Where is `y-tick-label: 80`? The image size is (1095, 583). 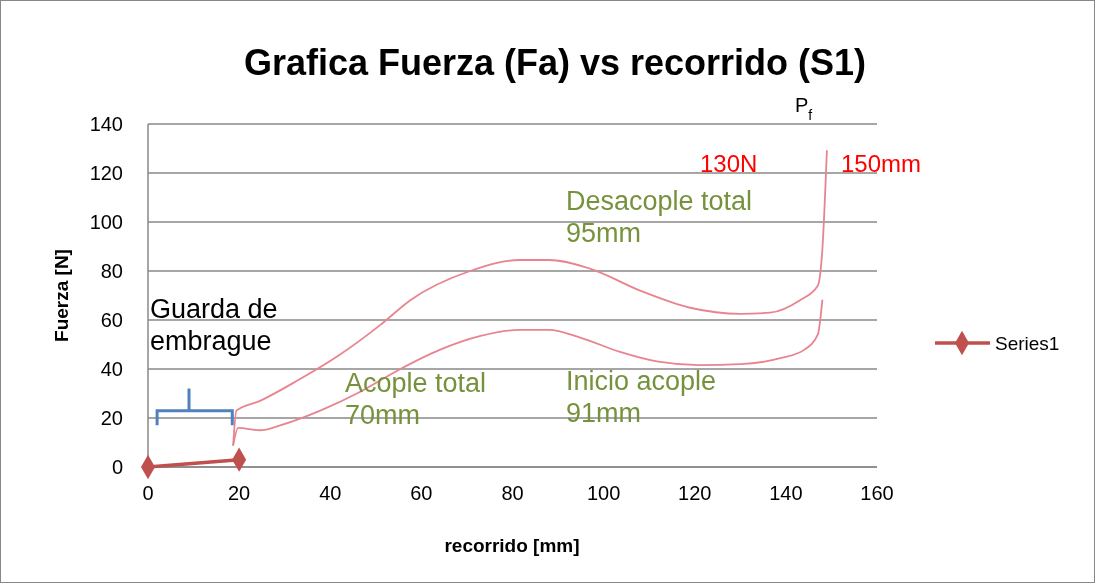 y-tick-label: 80 is located at coordinates (111, 271).